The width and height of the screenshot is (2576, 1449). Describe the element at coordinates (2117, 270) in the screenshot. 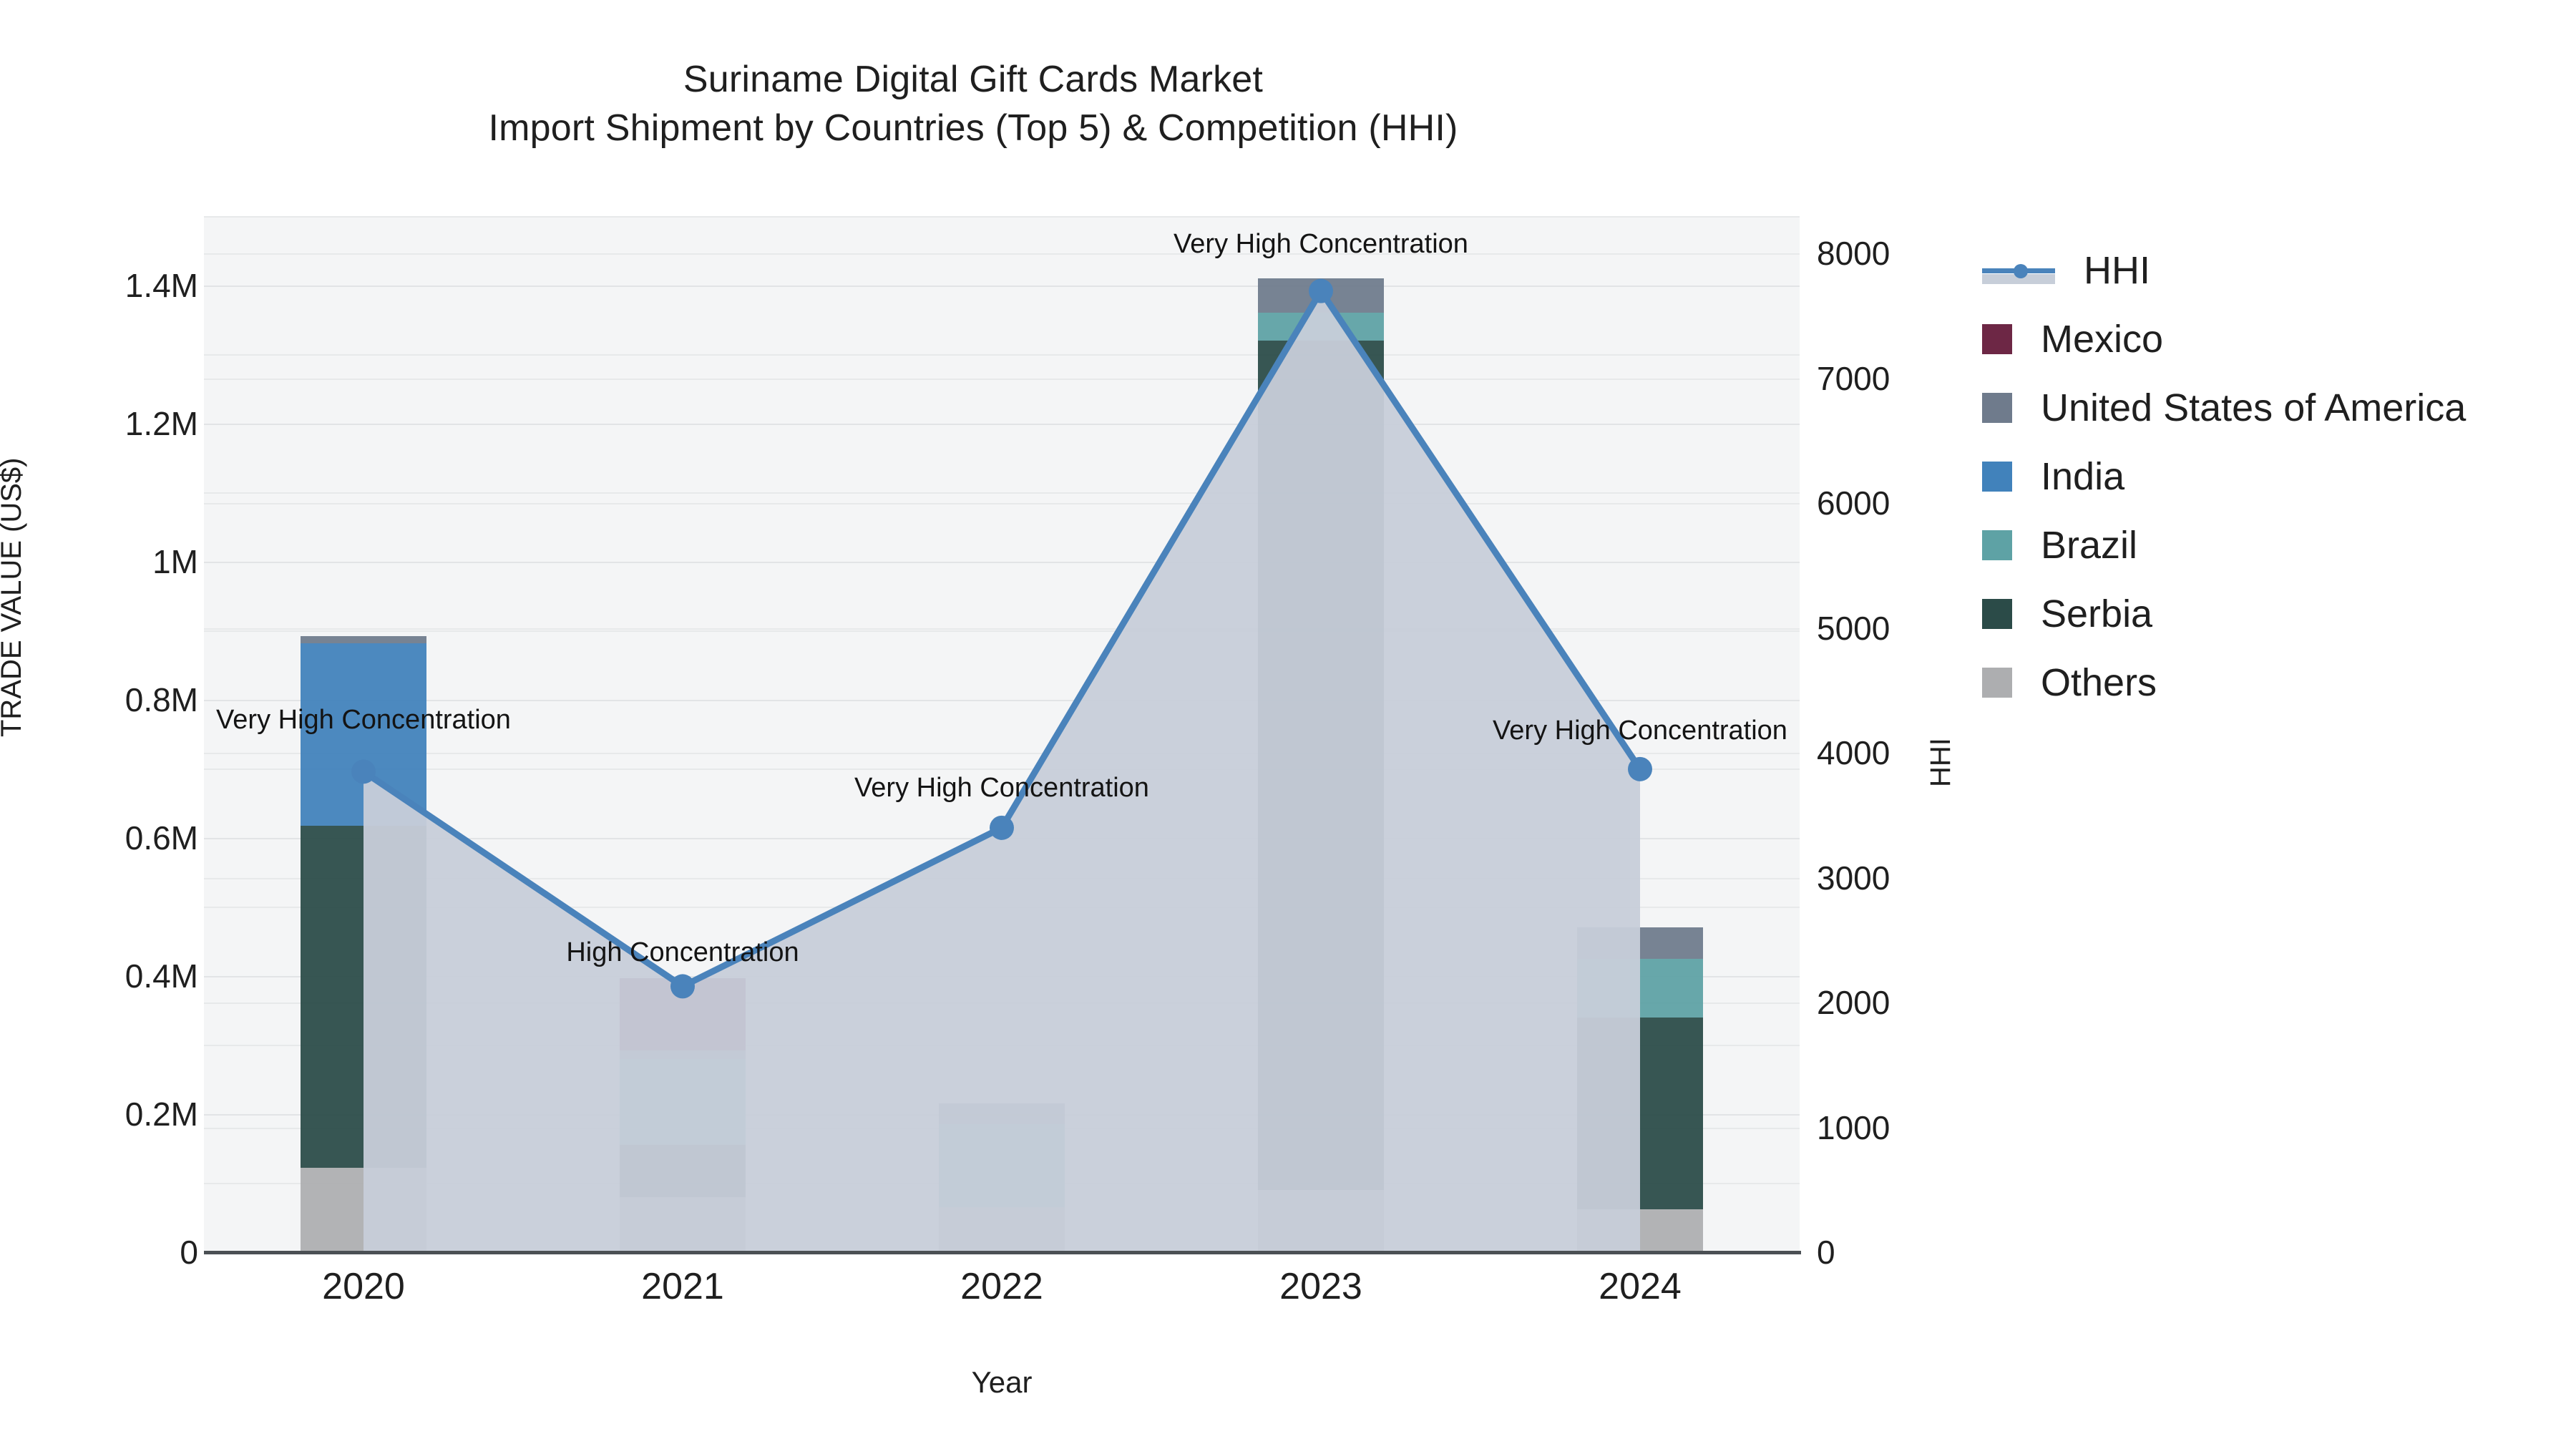

I see `legend-item-label: HHI` at that location.